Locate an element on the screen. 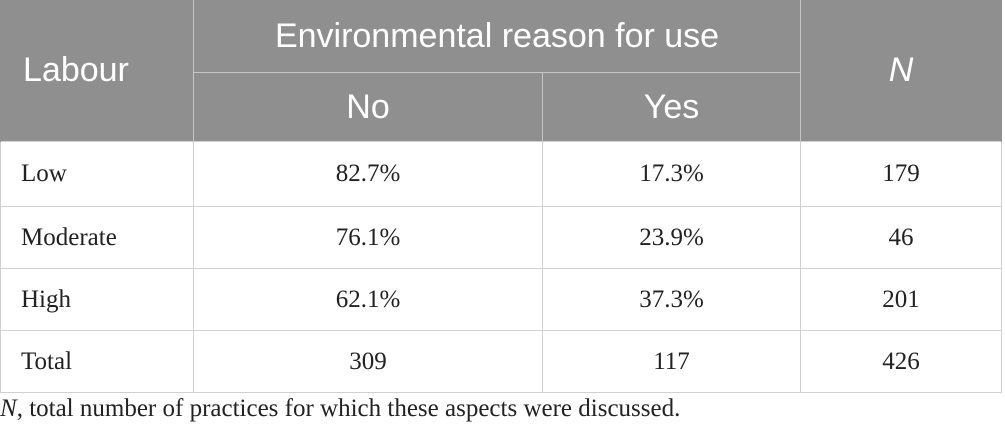  header-environmental-reason: Environmental reason for use is located at coordinates (497, 36).